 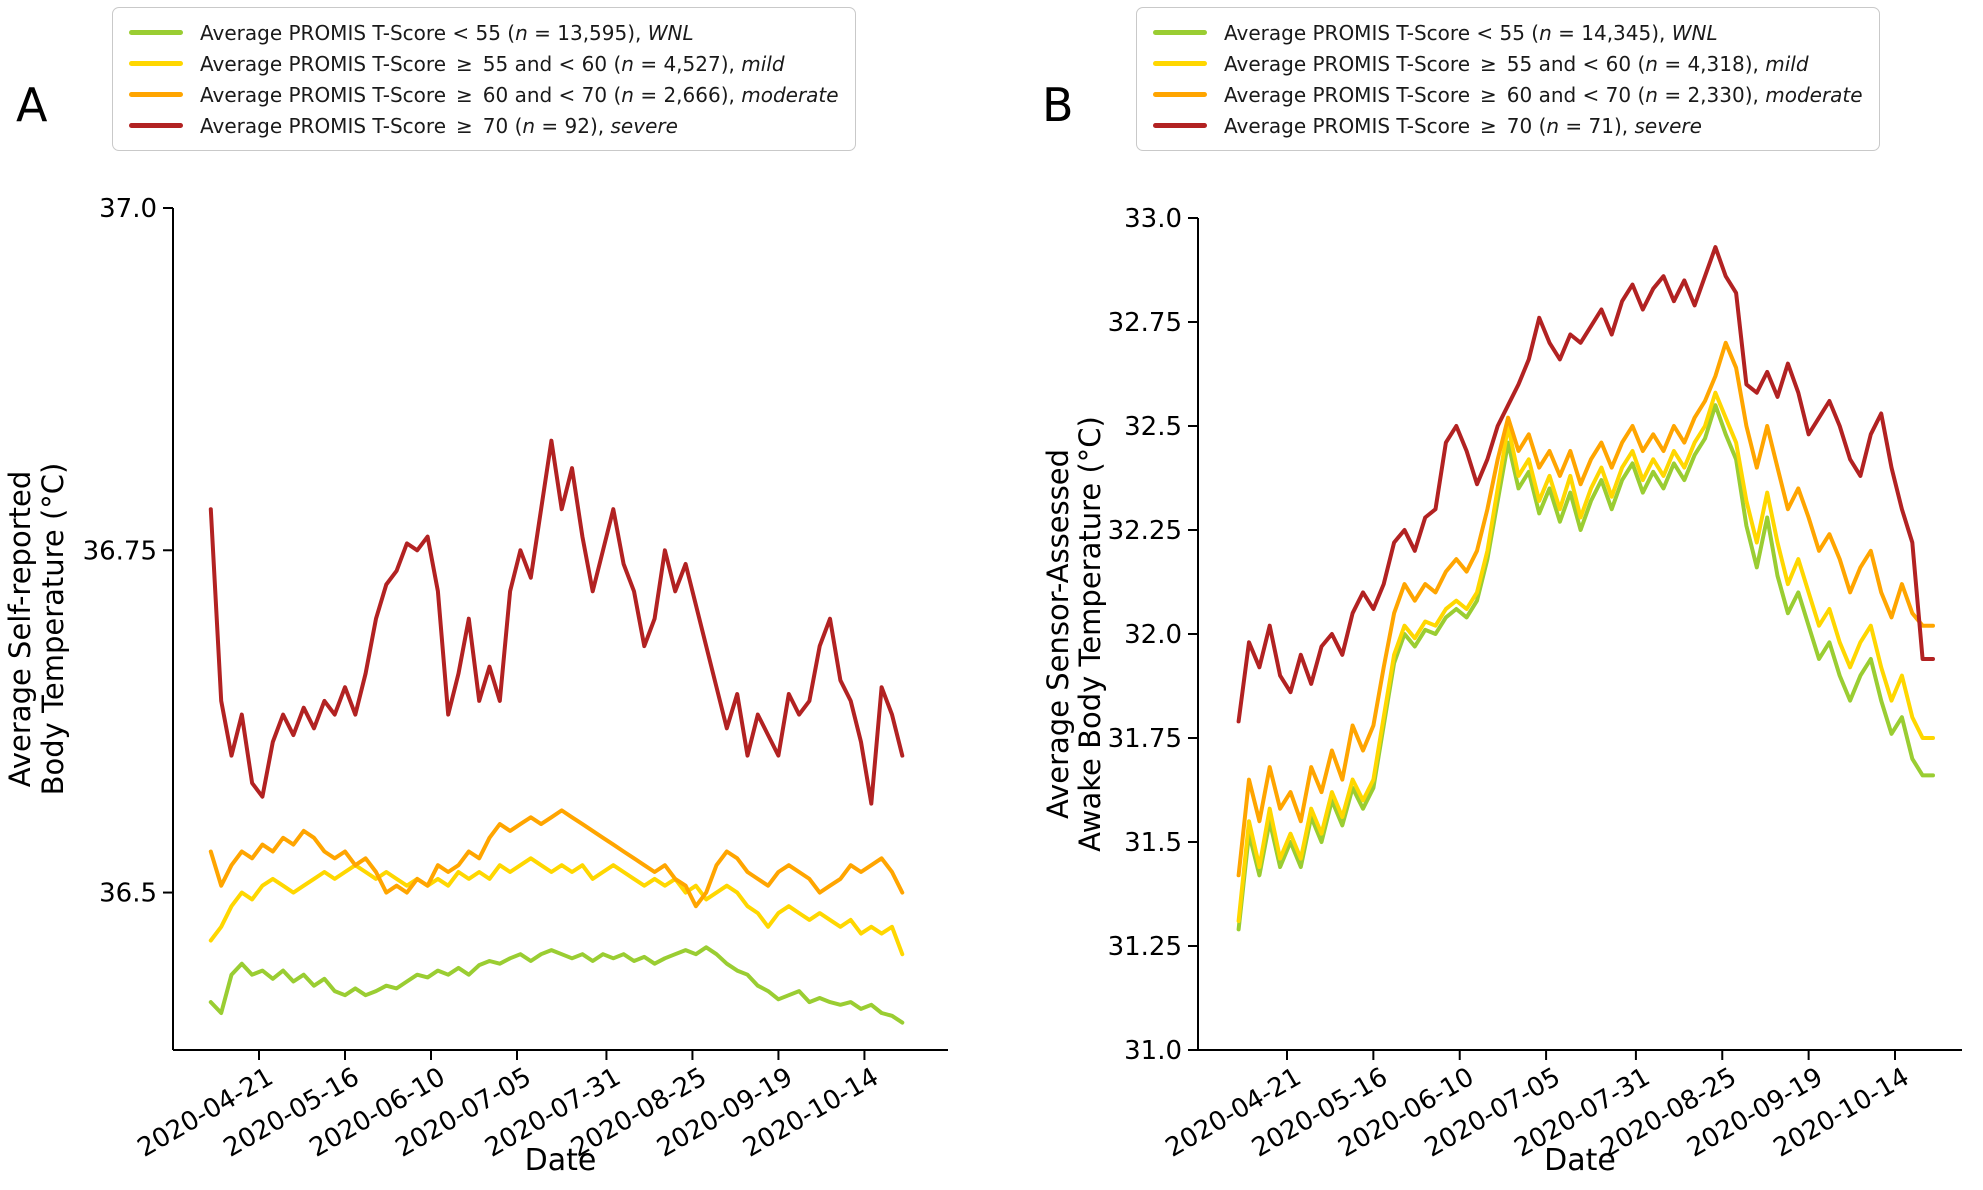 What do you see at coordinates (556, 858) in the screenshot?
I see `series-line-moderate` at bounding box center [556, 858].